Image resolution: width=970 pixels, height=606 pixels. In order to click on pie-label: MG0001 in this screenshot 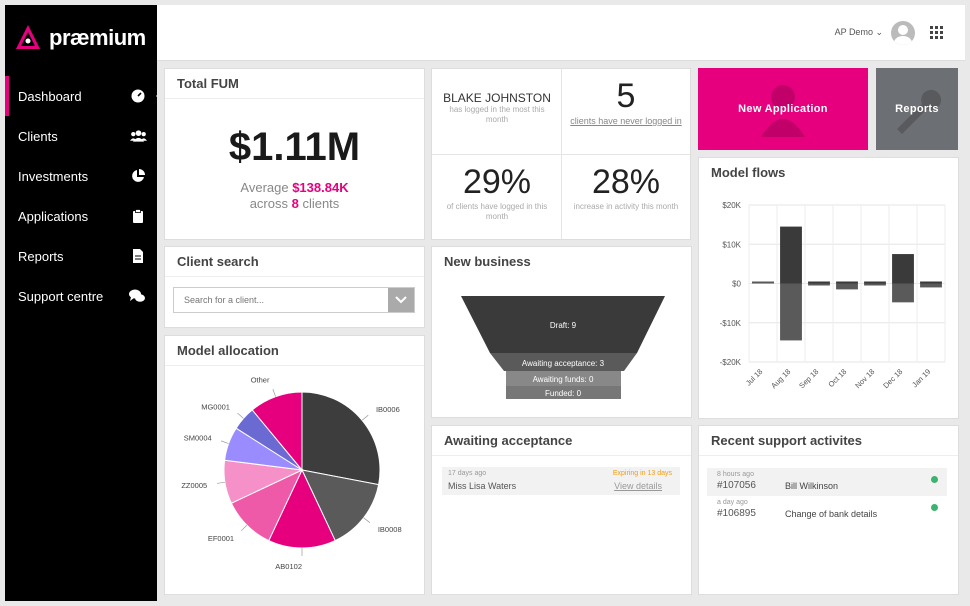, I will do `click(215, 407)`.